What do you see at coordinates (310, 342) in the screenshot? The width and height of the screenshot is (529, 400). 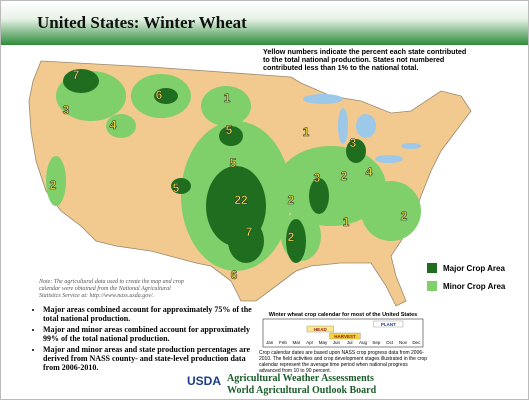 I see `month-label: Apr` at bounding box center [310, 342].